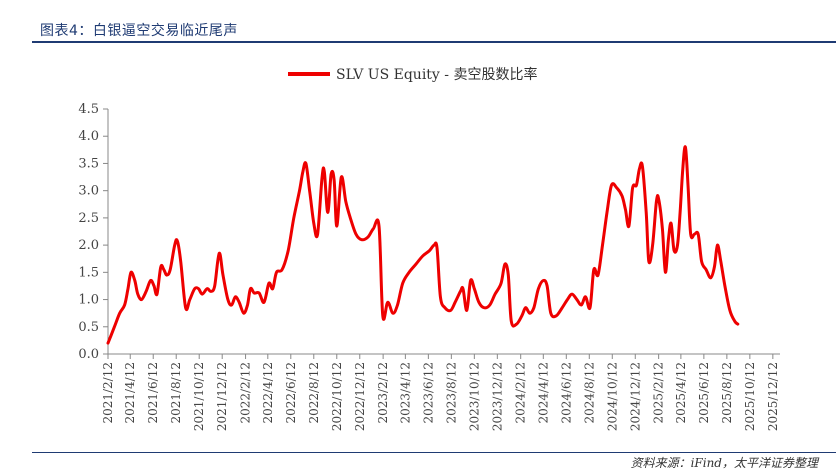 The height and width of the screenshot is (471, 836). What do you see at coordinates (773, 396) in the screenshot?
I see `x-tick-label: 2025/12/12` at bounding box center [773, 396].